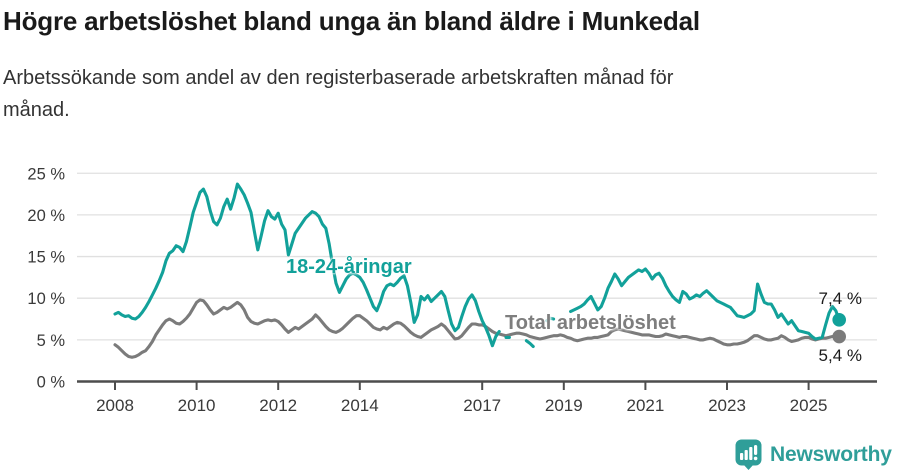 The image size is (900, 474). I want to click on end-value-label-youth: 7,4 %, so click(840, 298).